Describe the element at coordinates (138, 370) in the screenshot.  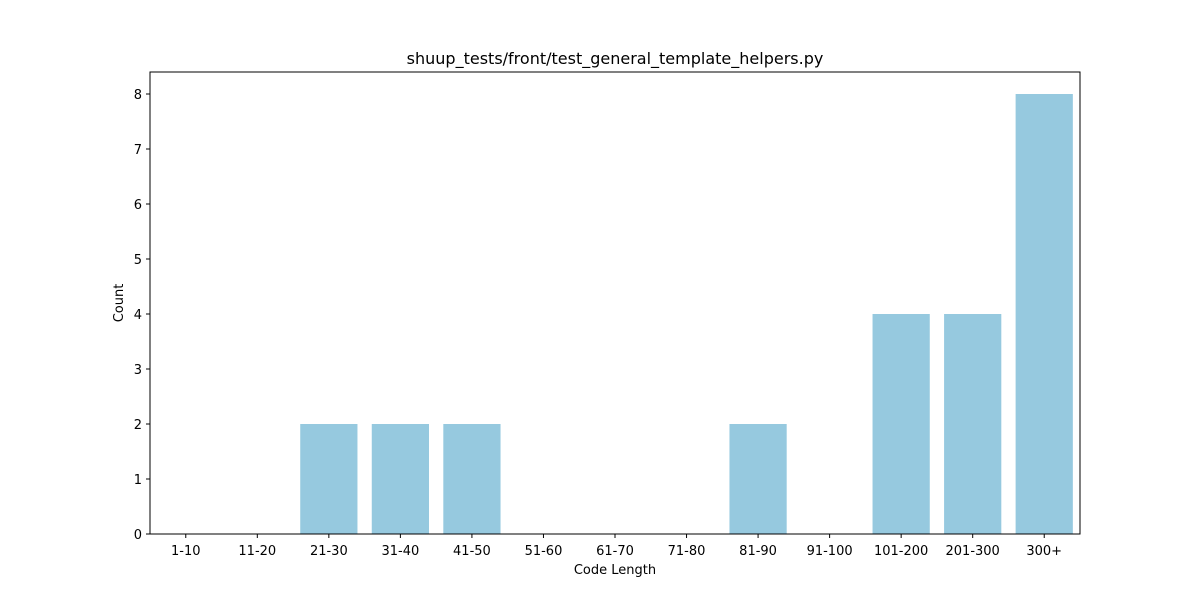
I see `y-tick-label: 3` at that location.